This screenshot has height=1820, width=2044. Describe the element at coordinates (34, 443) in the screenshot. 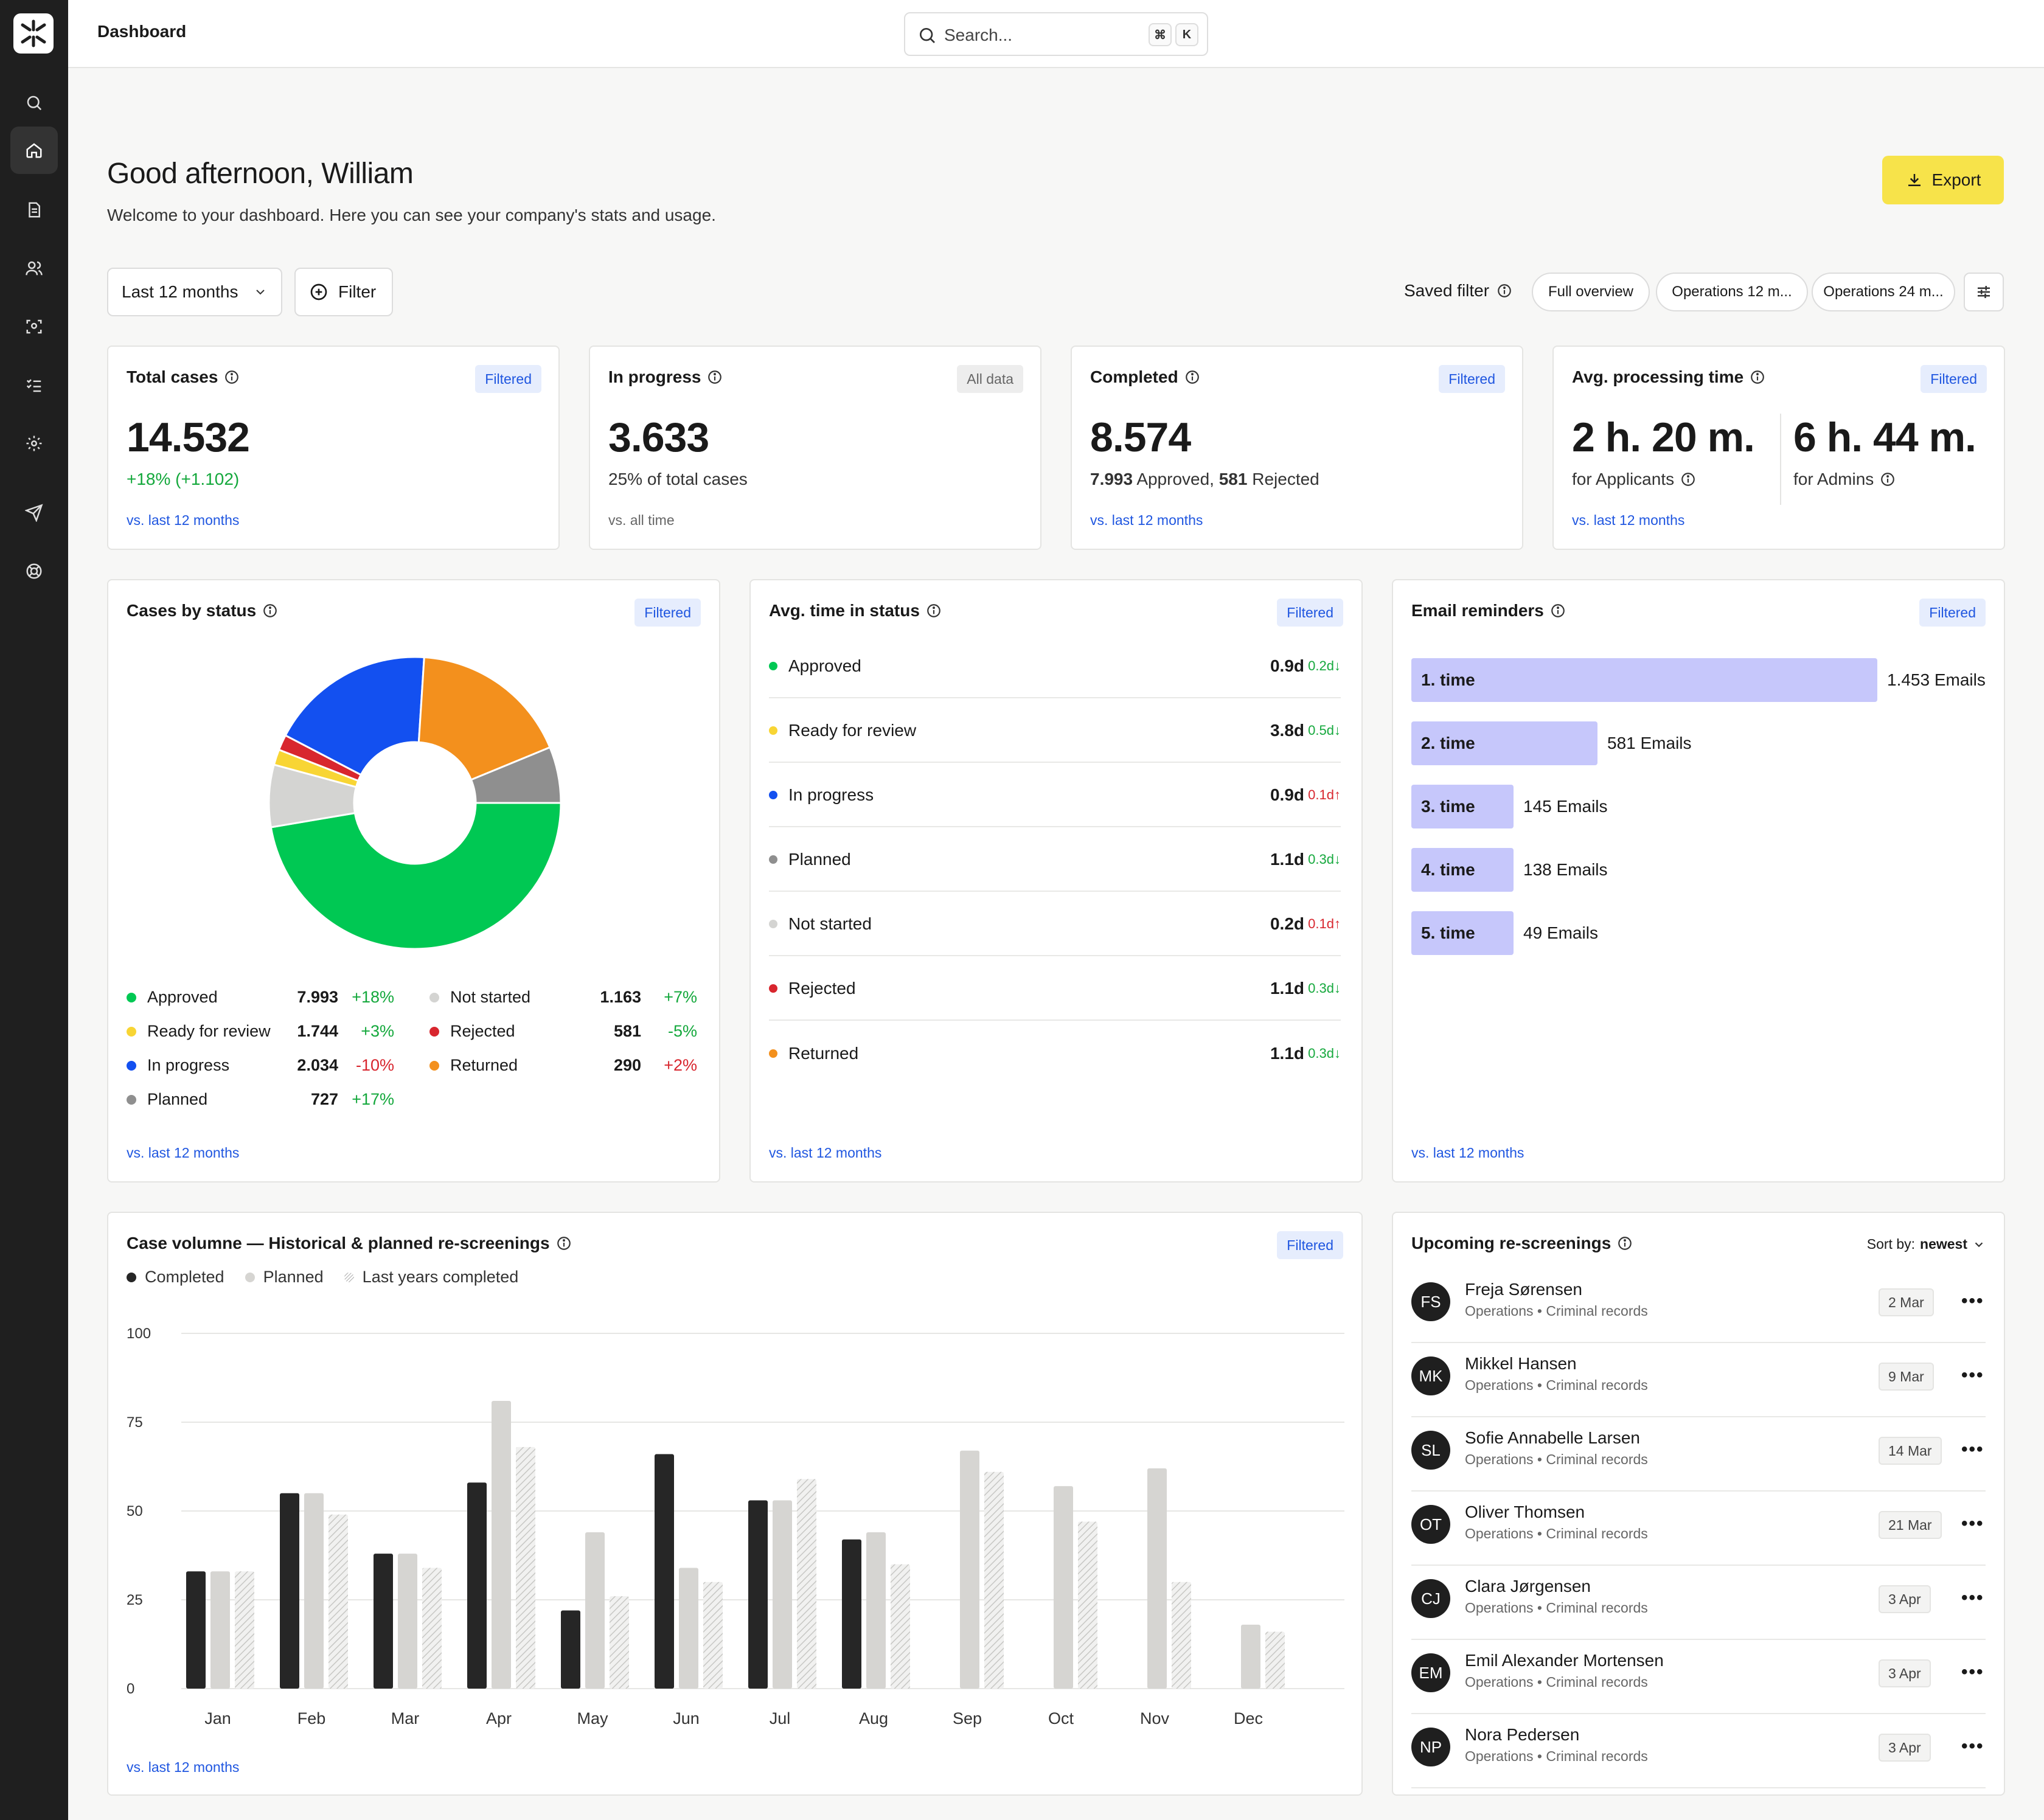

I see `settings-gear-icon` at that location.